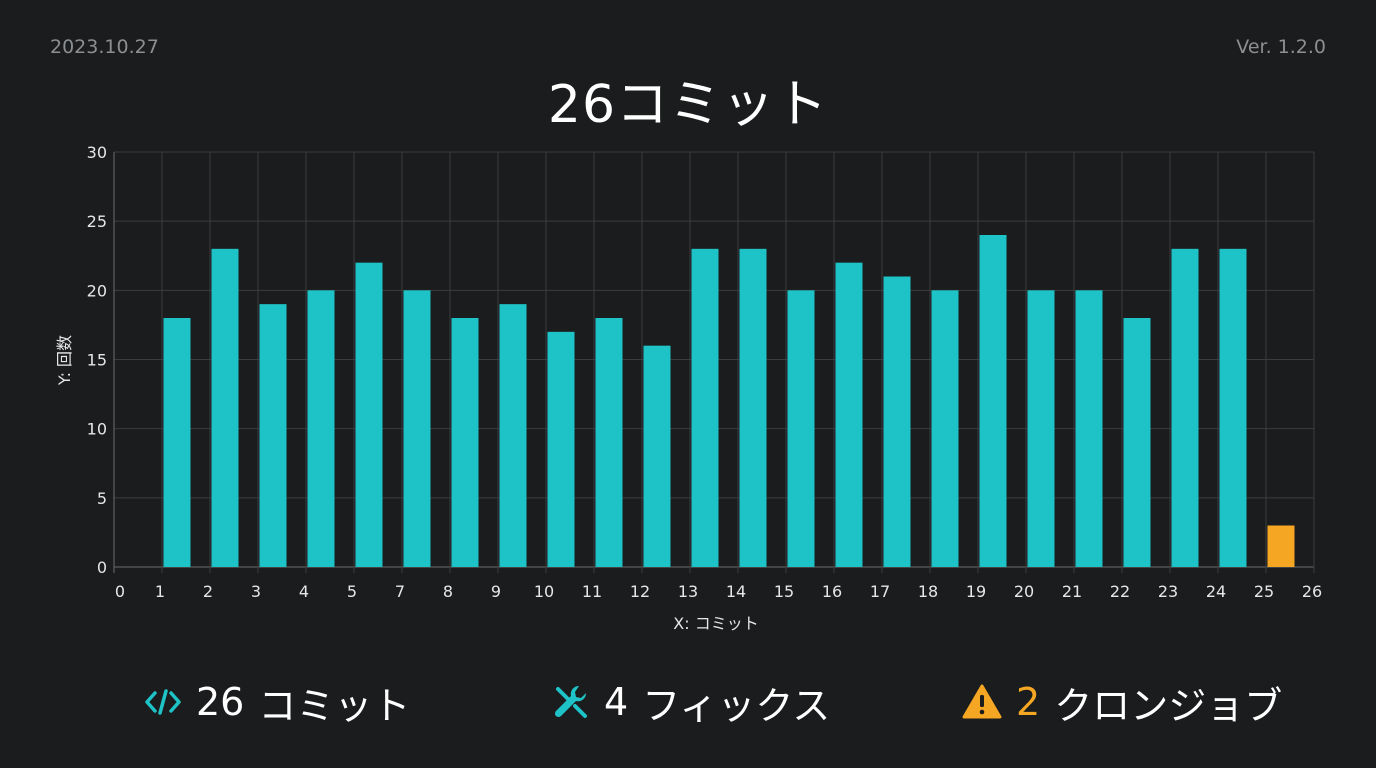 The width and height of the screenshot is (1376, 768). I want to click on x-tick-label: 25, so click(1264, 591).